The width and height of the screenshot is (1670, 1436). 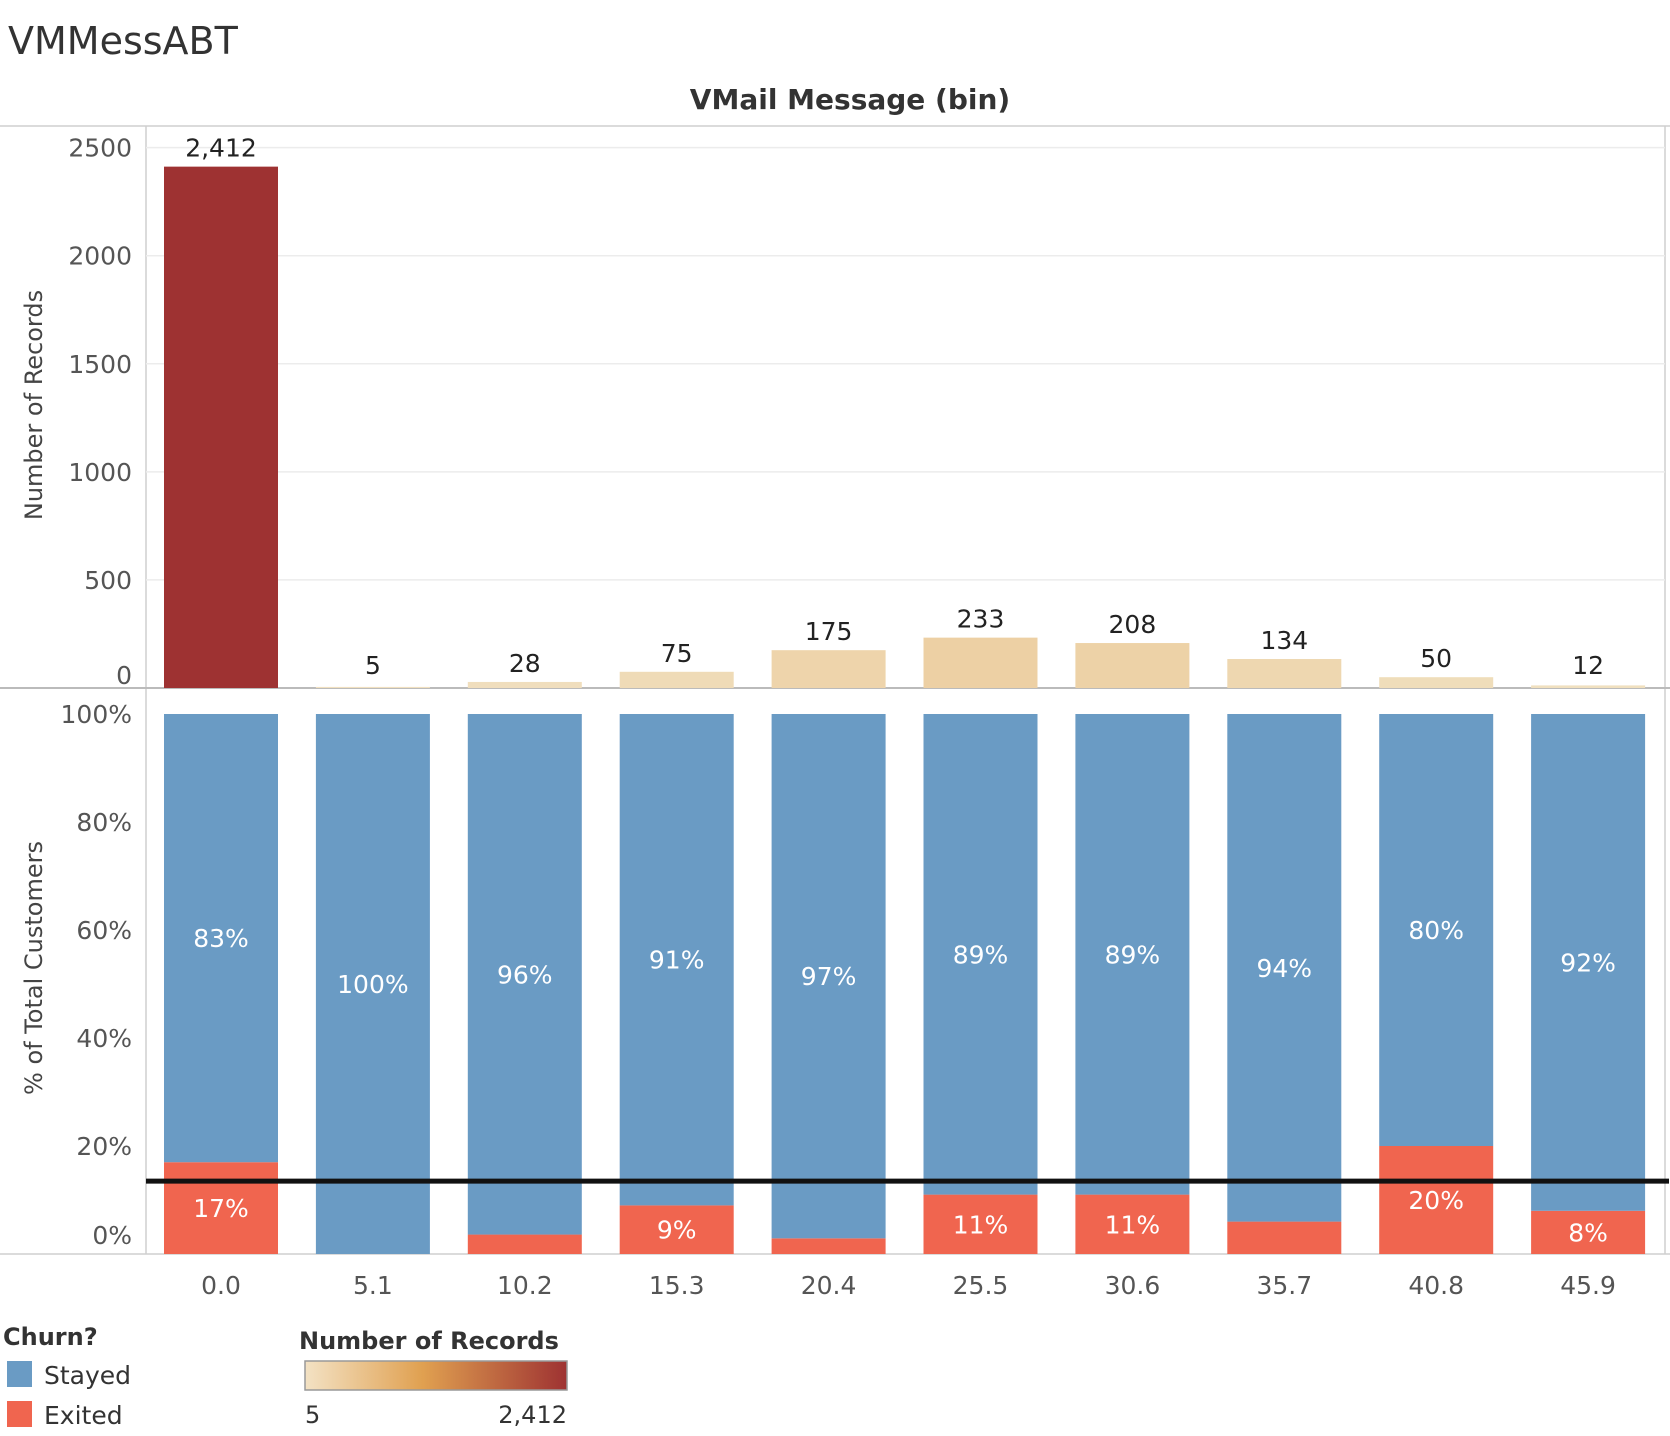 I want to click on top-y-axis: 0 500 1000 1500 2000 2500, so click(x=100, y=412).